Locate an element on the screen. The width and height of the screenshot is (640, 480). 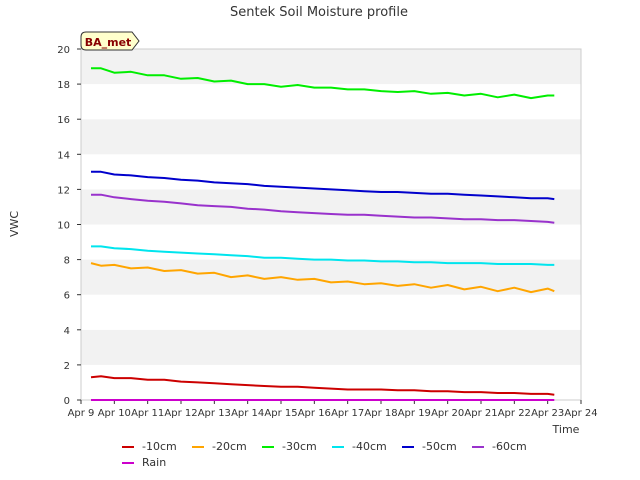
legend-label: -40cm is located at coordinates (369, 446).